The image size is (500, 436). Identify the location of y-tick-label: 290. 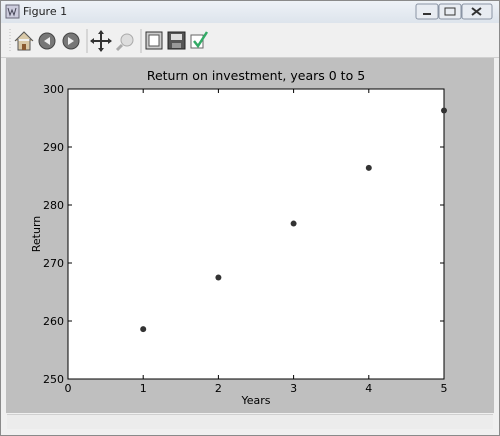
(53, 147).